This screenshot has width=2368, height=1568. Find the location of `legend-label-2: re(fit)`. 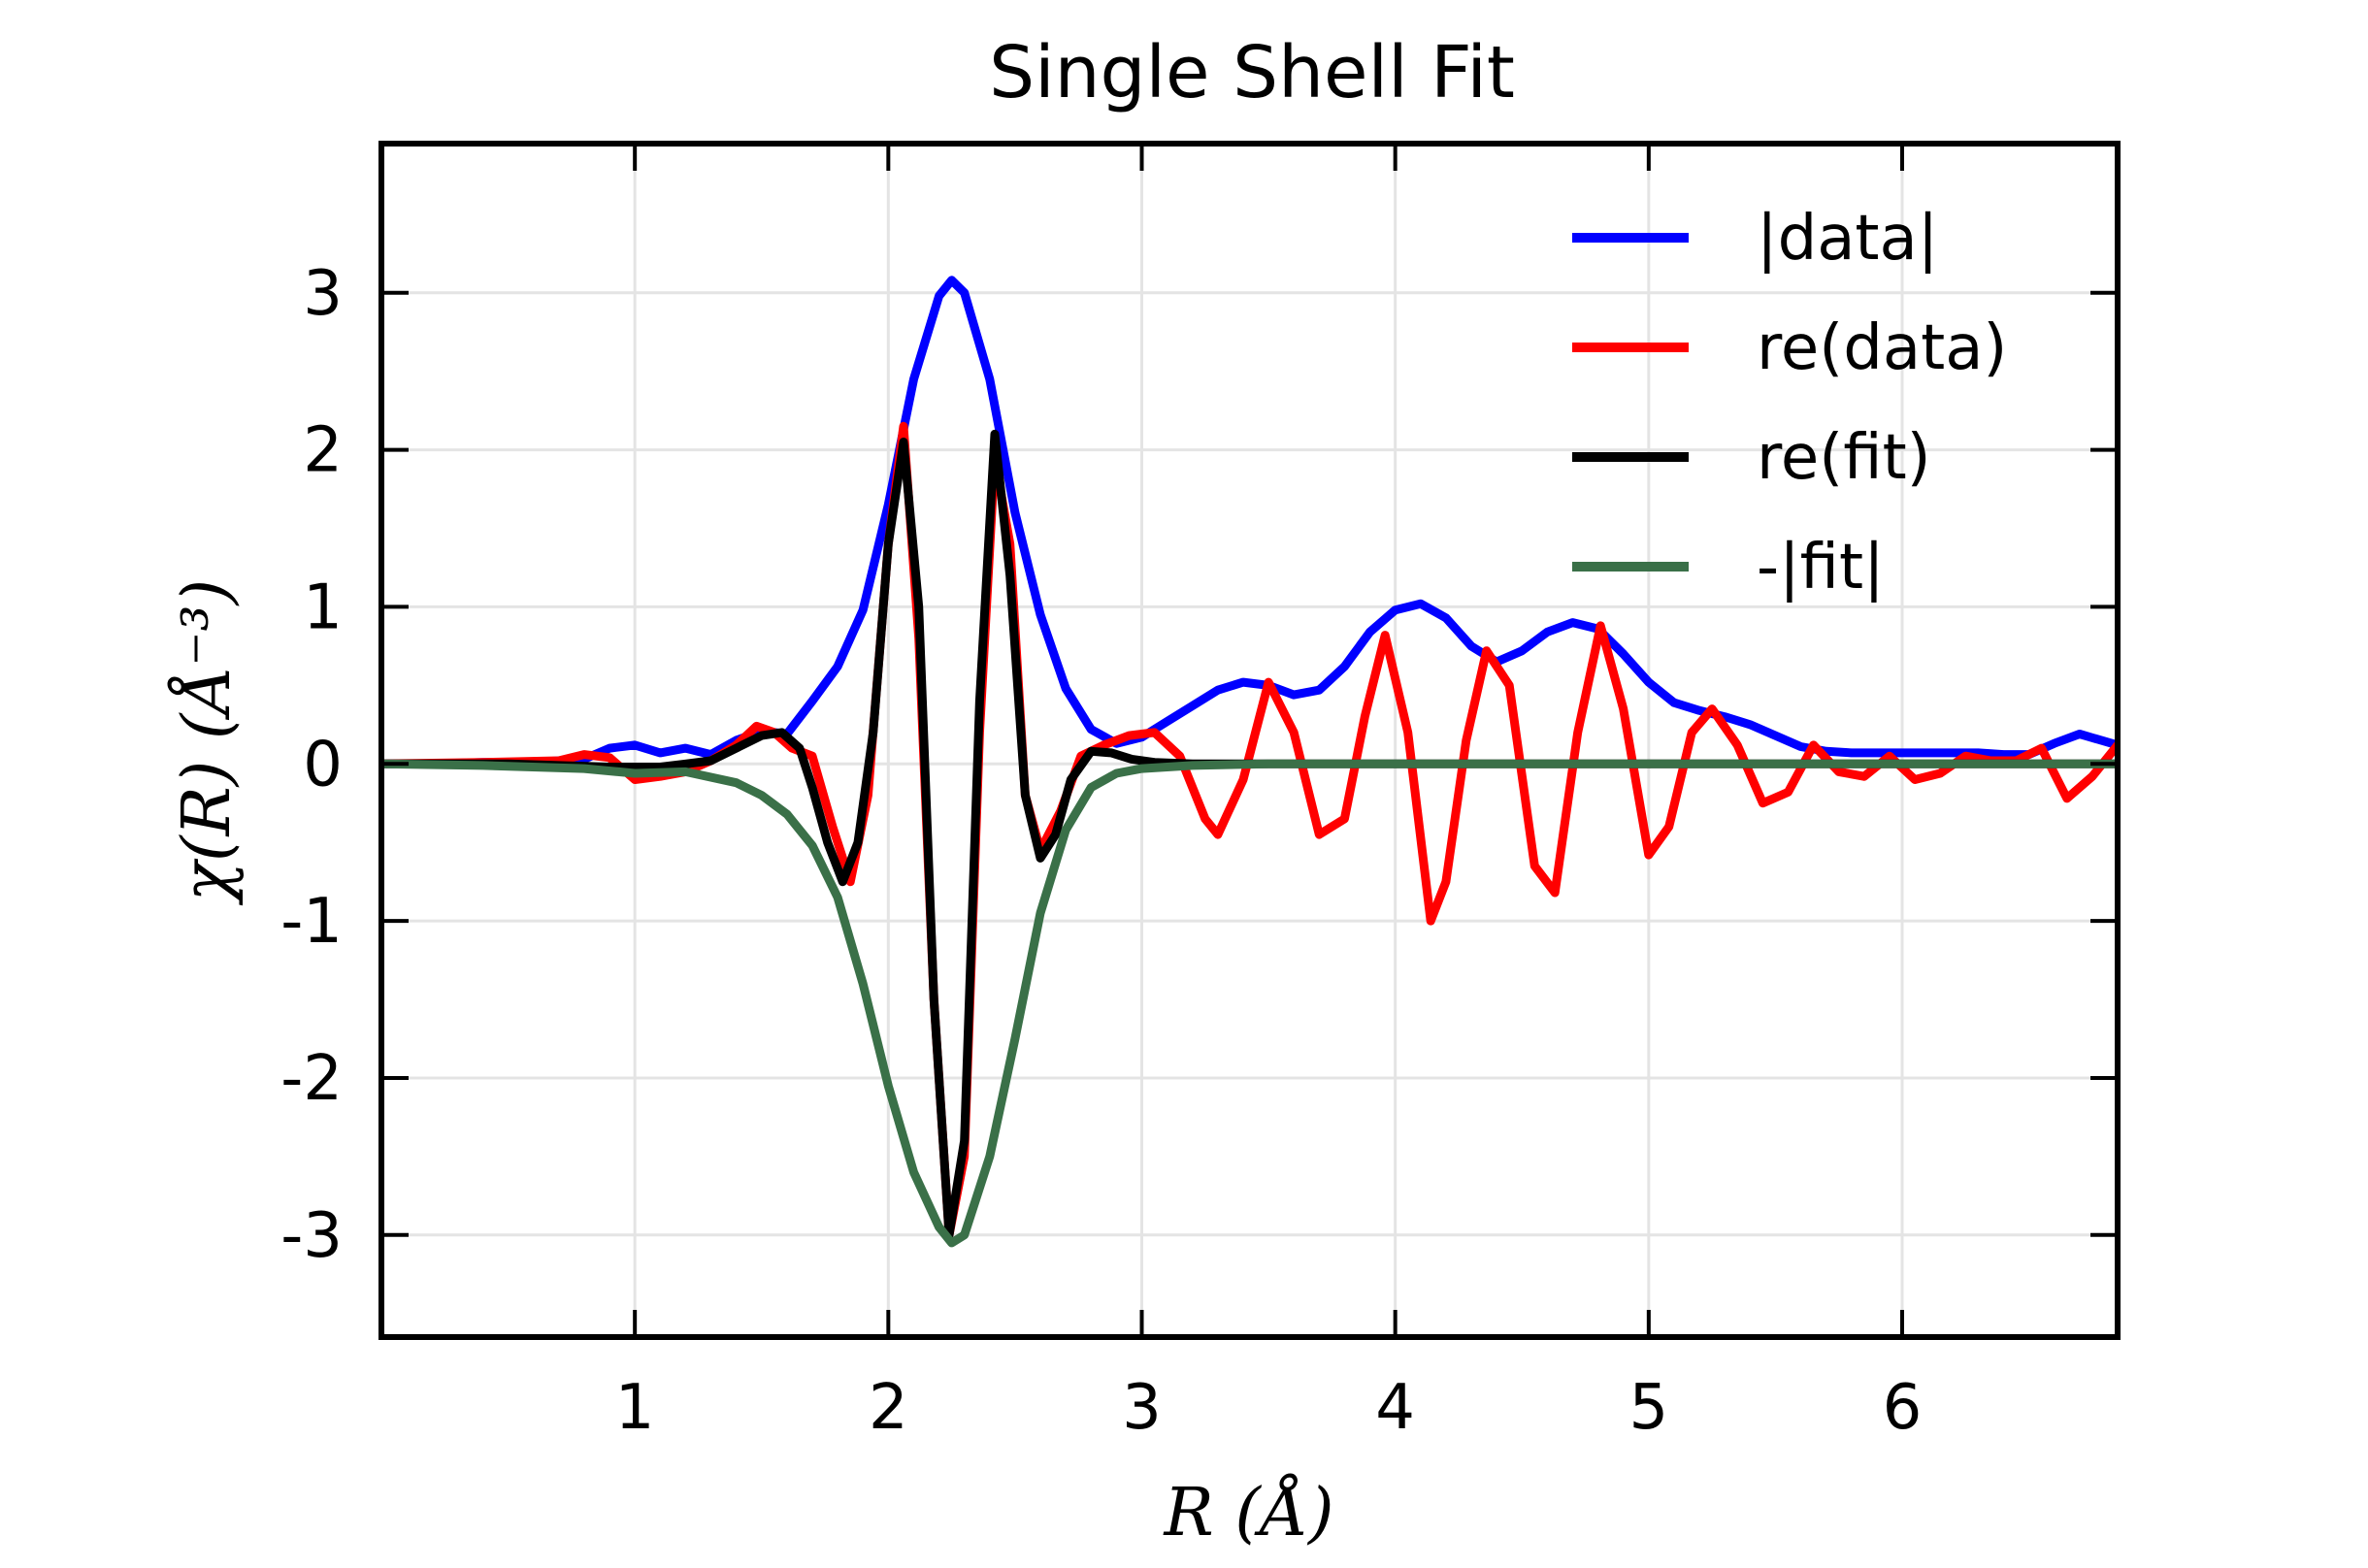

legend-label-2: re(fit) is located at coordinates (1844, 458).